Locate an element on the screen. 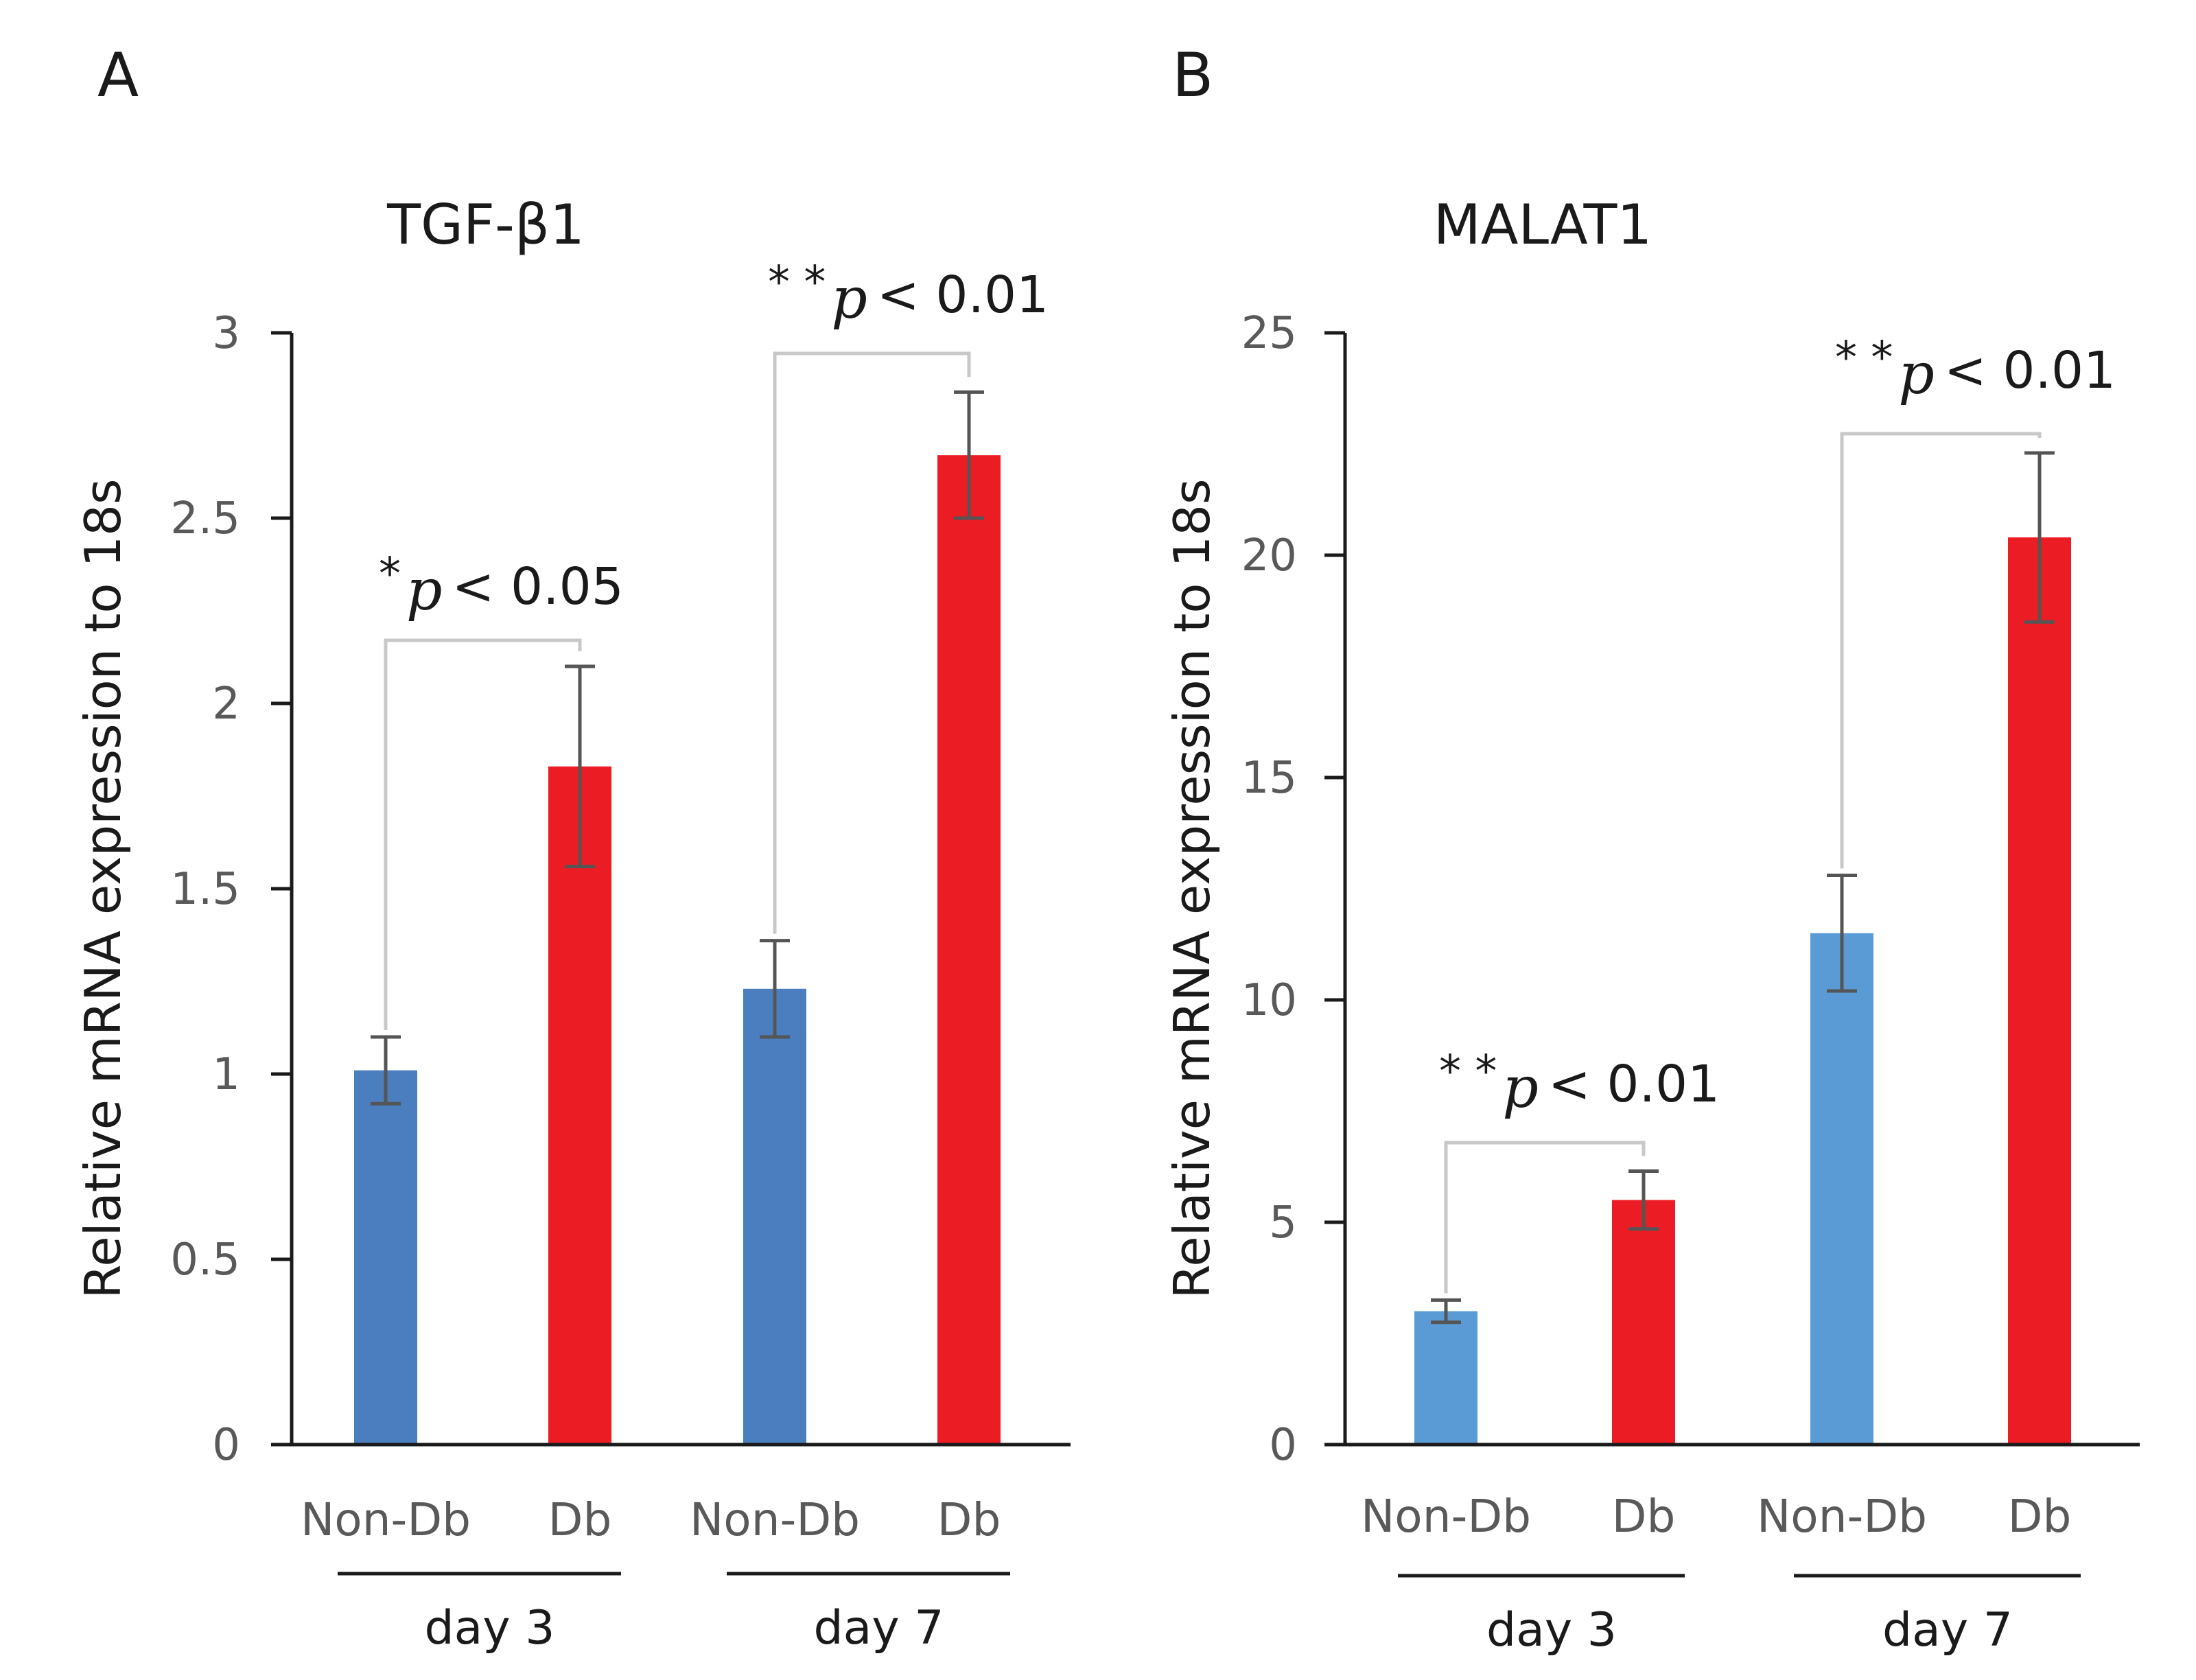 This screenshot has height=1680, width=2196. y-tick-label: 10 is located at coordinates (1269, 1000).